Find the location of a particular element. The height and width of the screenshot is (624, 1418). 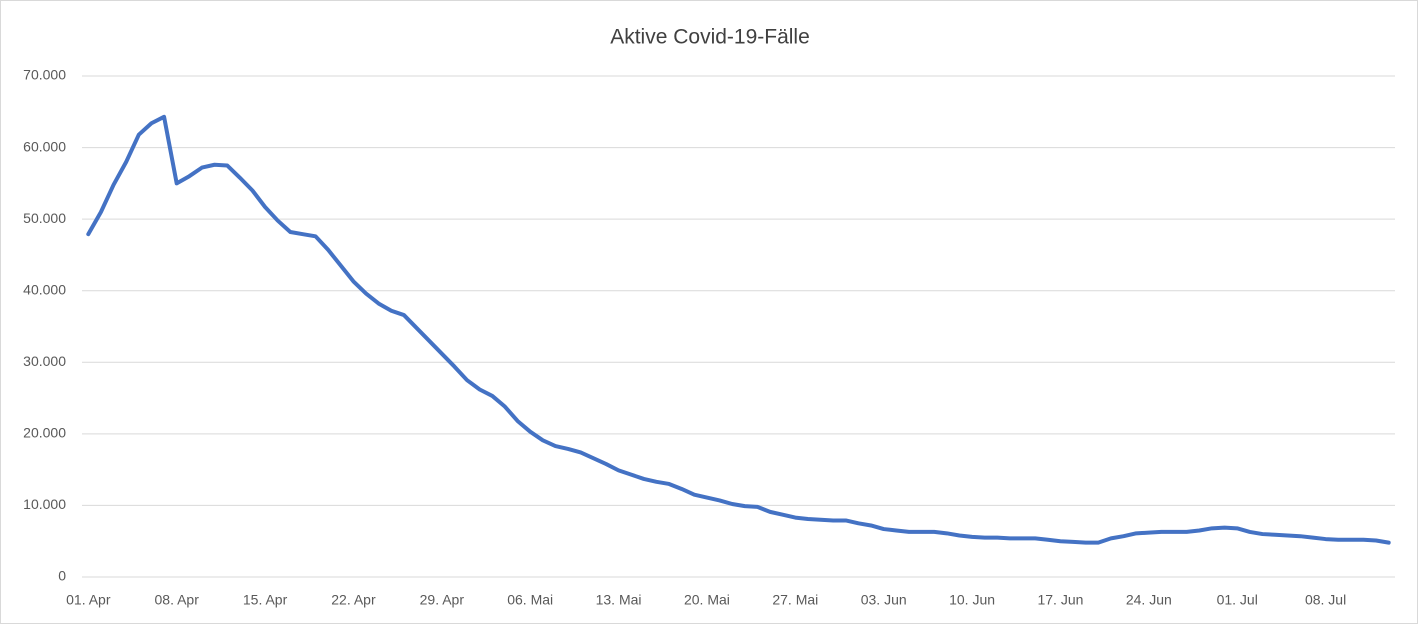

x-tick-label: 13. Mai is located at coordinates (619, 600).